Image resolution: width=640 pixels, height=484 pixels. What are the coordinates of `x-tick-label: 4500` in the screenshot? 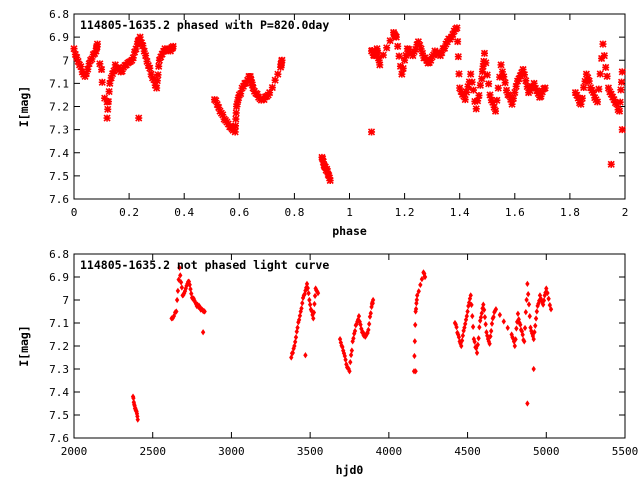 It's located at (467, 451).